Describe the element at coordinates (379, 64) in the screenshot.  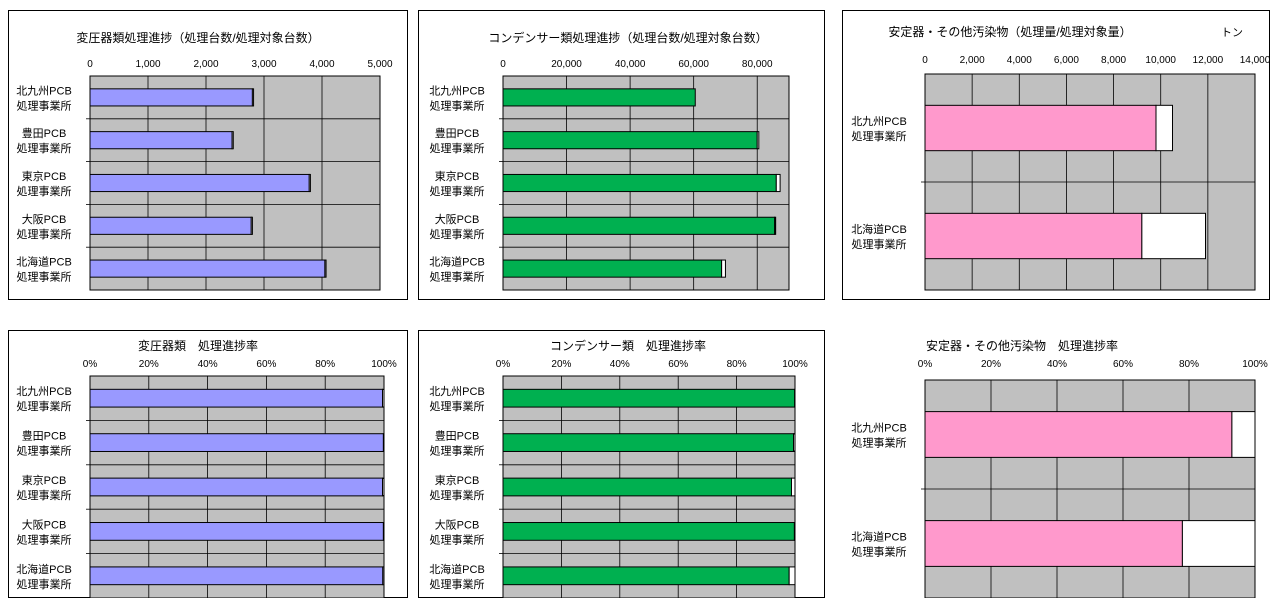
I see `tick-label: 5,000` at that location.